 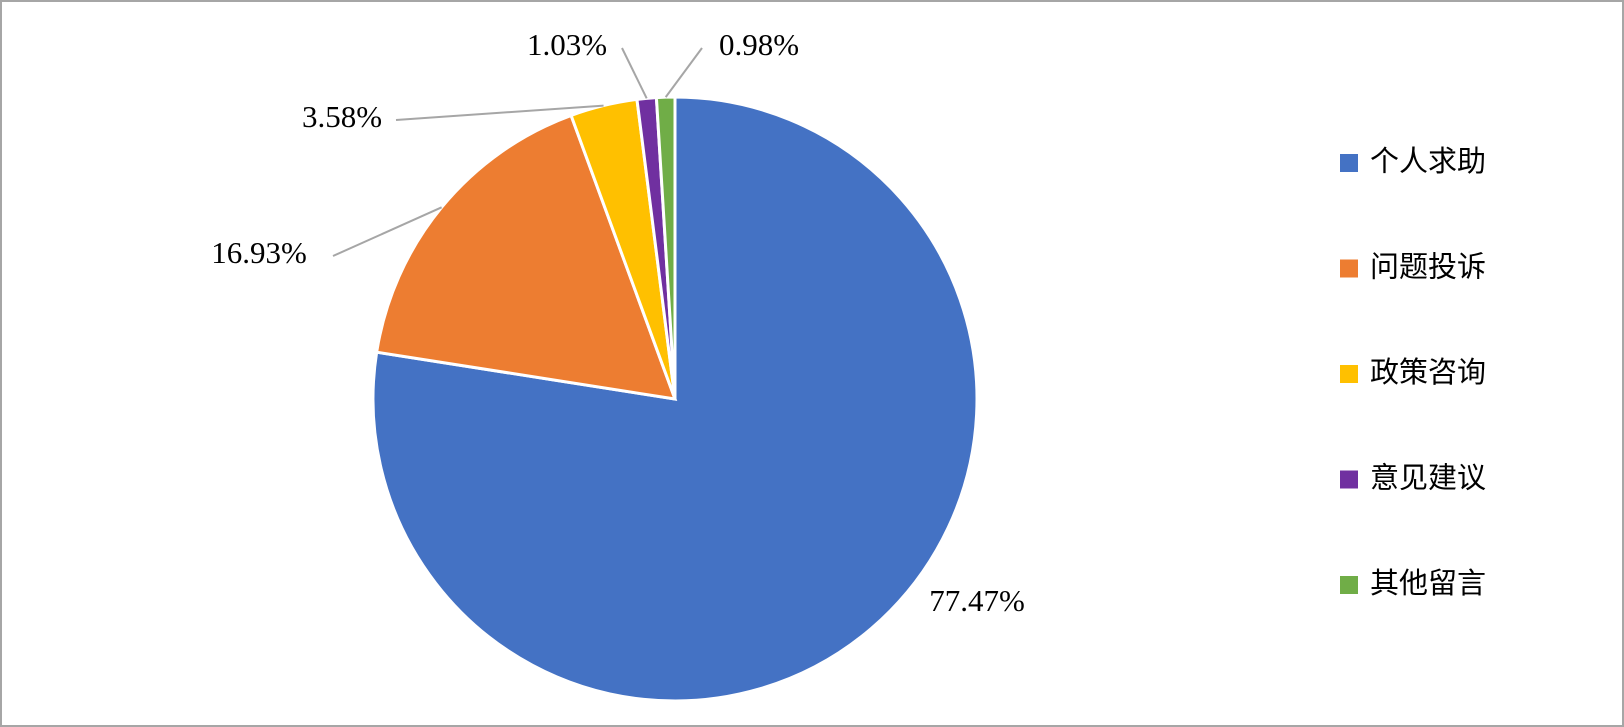 What do you see at coordinates (342, 116) in the screenshot?
I see `data-label: 3.58%` at bounding box center [342, 116].